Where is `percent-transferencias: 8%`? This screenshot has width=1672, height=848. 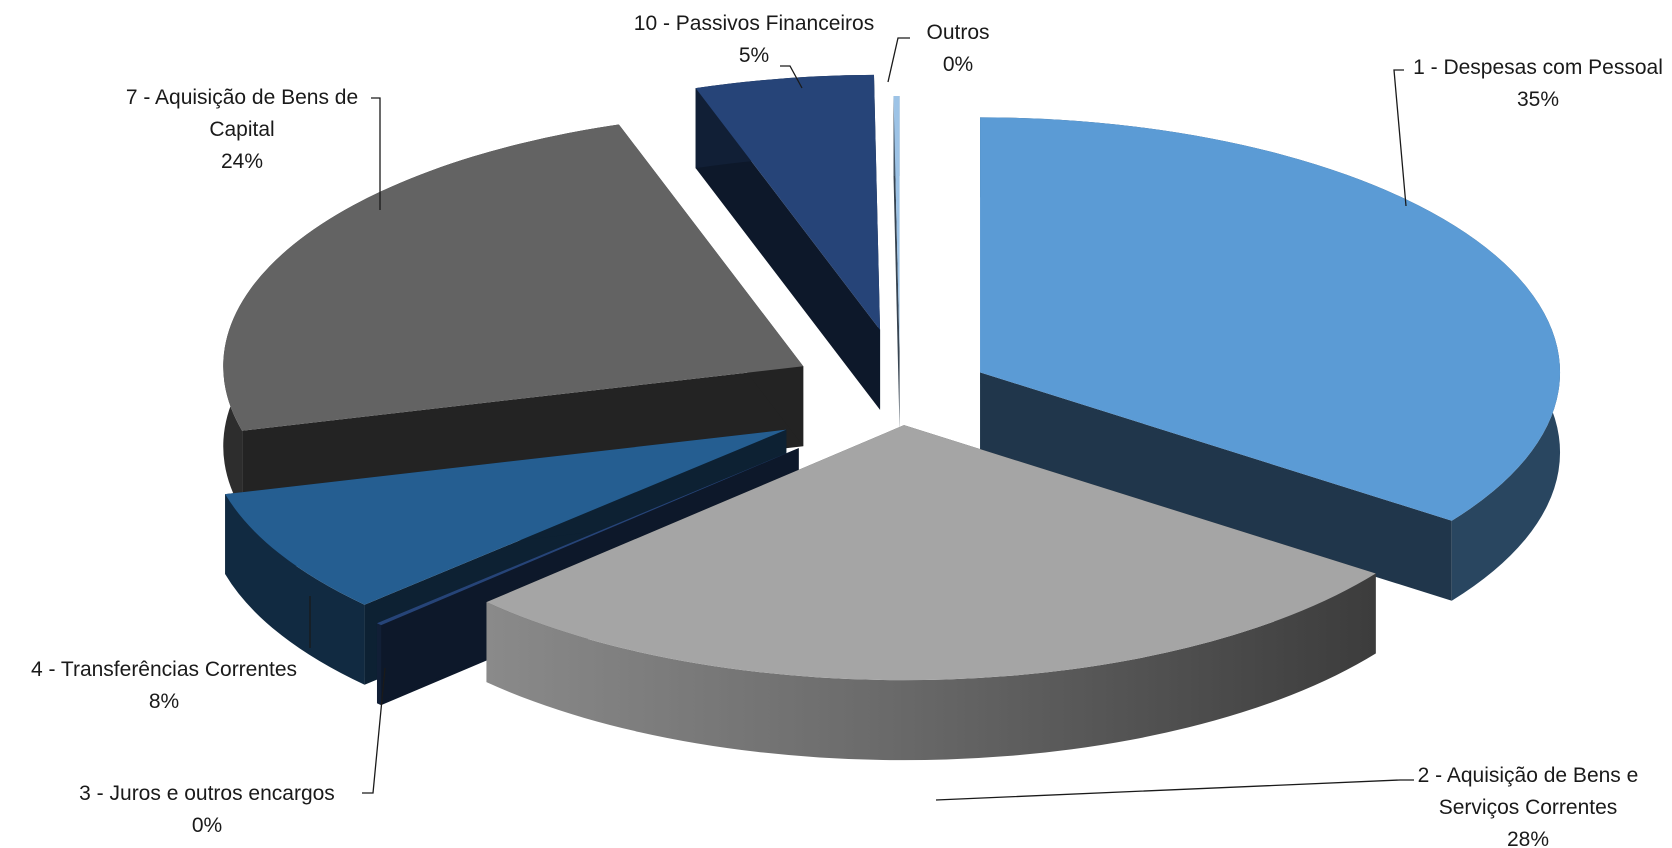
percent-transferencias: 8% is located at coordinates (164, 701).